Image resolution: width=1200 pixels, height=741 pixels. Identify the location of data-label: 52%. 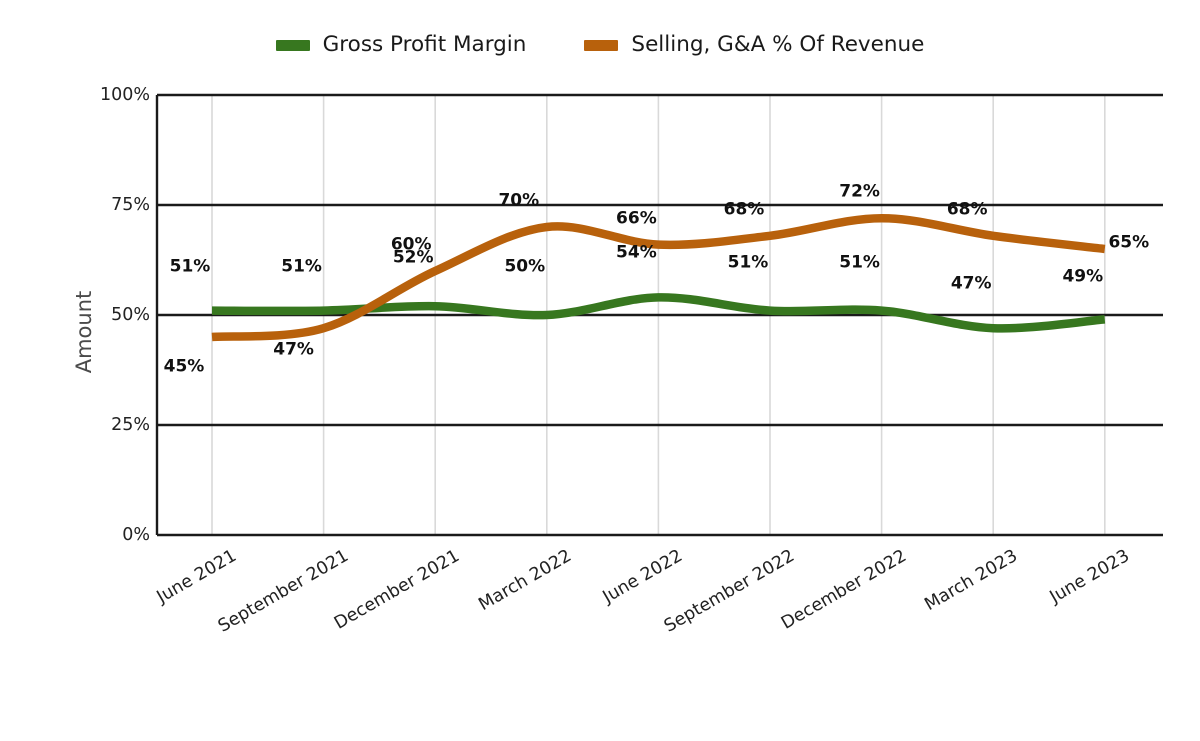
(413, 257).